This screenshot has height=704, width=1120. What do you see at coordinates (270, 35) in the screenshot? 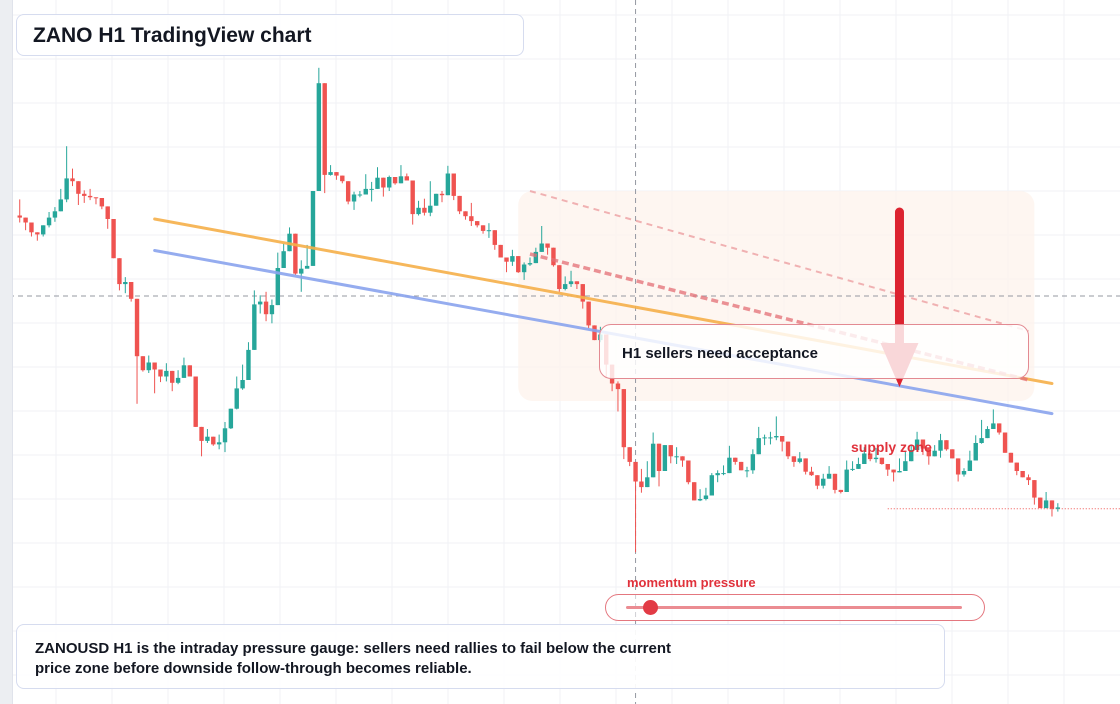
I see `chart-title: ZANO H1 TradingView chart` at bounding box center [270, 35].